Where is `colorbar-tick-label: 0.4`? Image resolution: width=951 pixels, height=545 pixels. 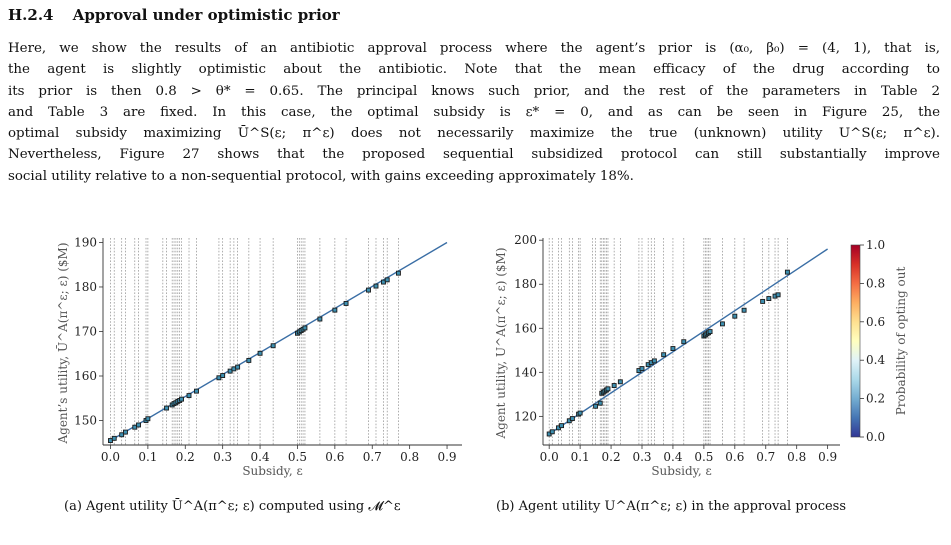
colorbar-tick-label: 0.4 is located at coordinates (875, 360).